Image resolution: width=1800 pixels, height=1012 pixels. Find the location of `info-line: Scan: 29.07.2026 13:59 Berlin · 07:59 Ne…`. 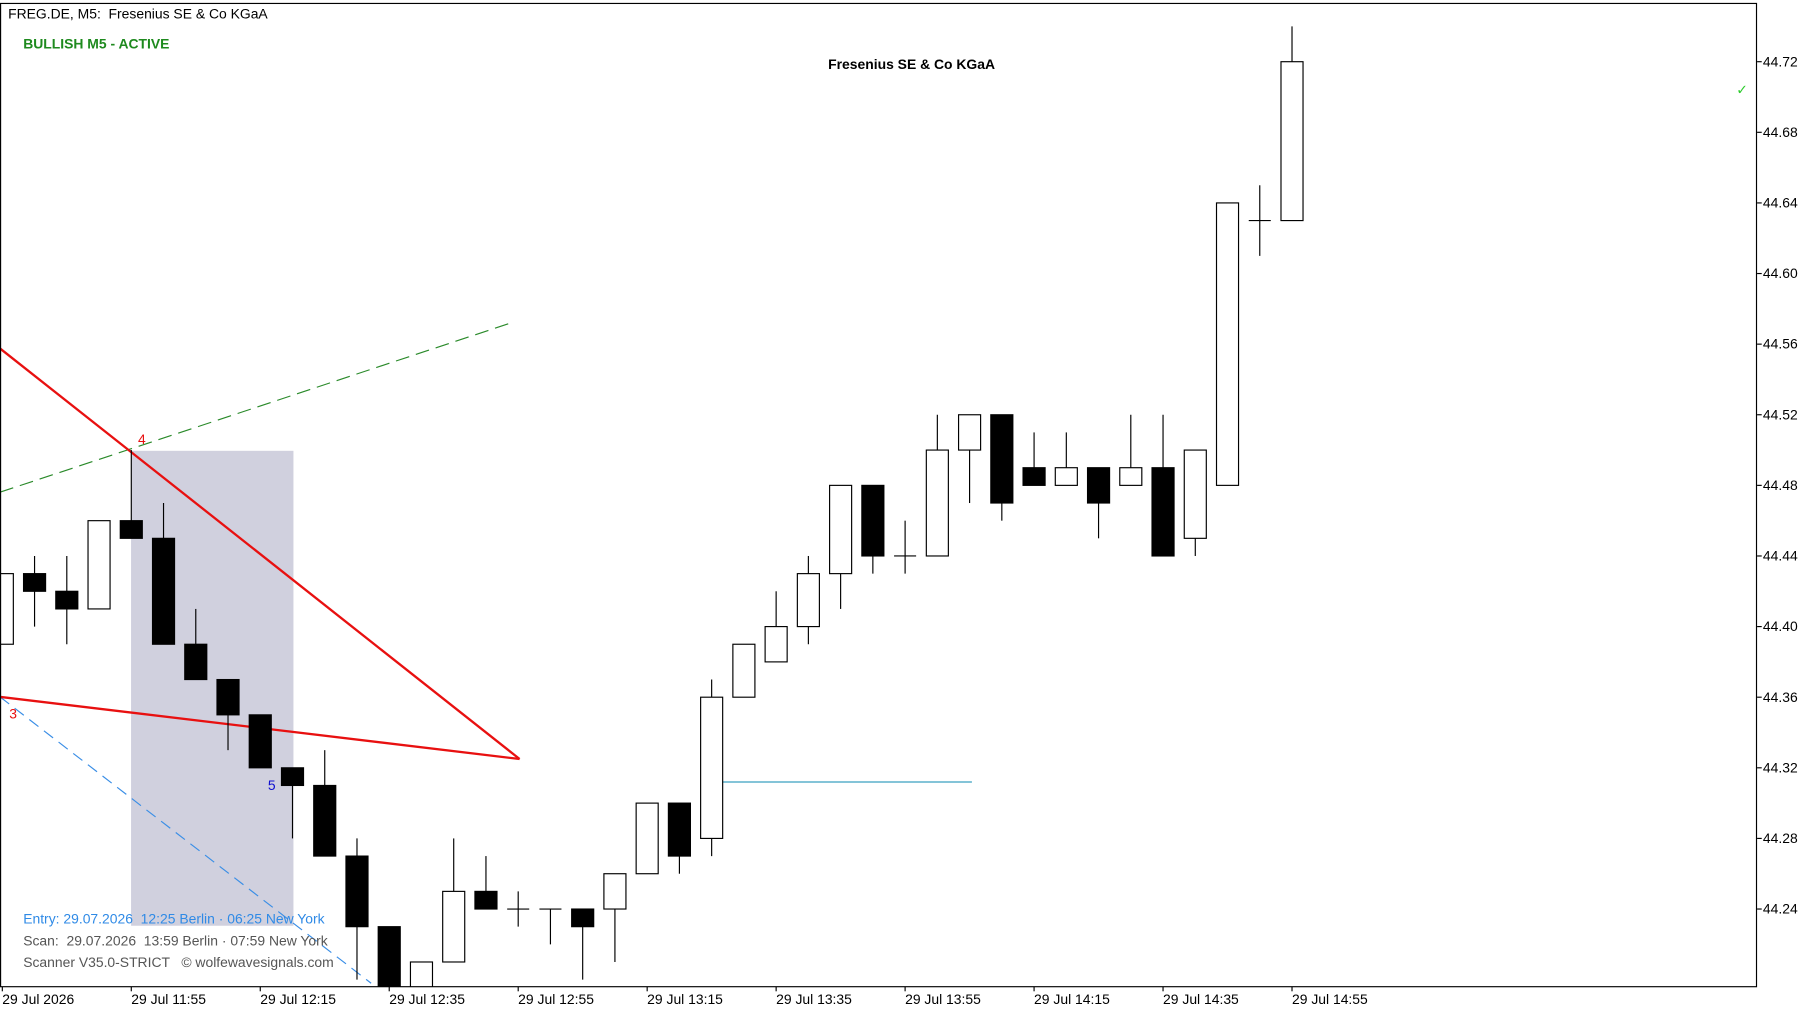

info-line: Scan: 29.07.2026 13:59 Berlin · 07:59 Ne… is located at coordinates (175, 940).